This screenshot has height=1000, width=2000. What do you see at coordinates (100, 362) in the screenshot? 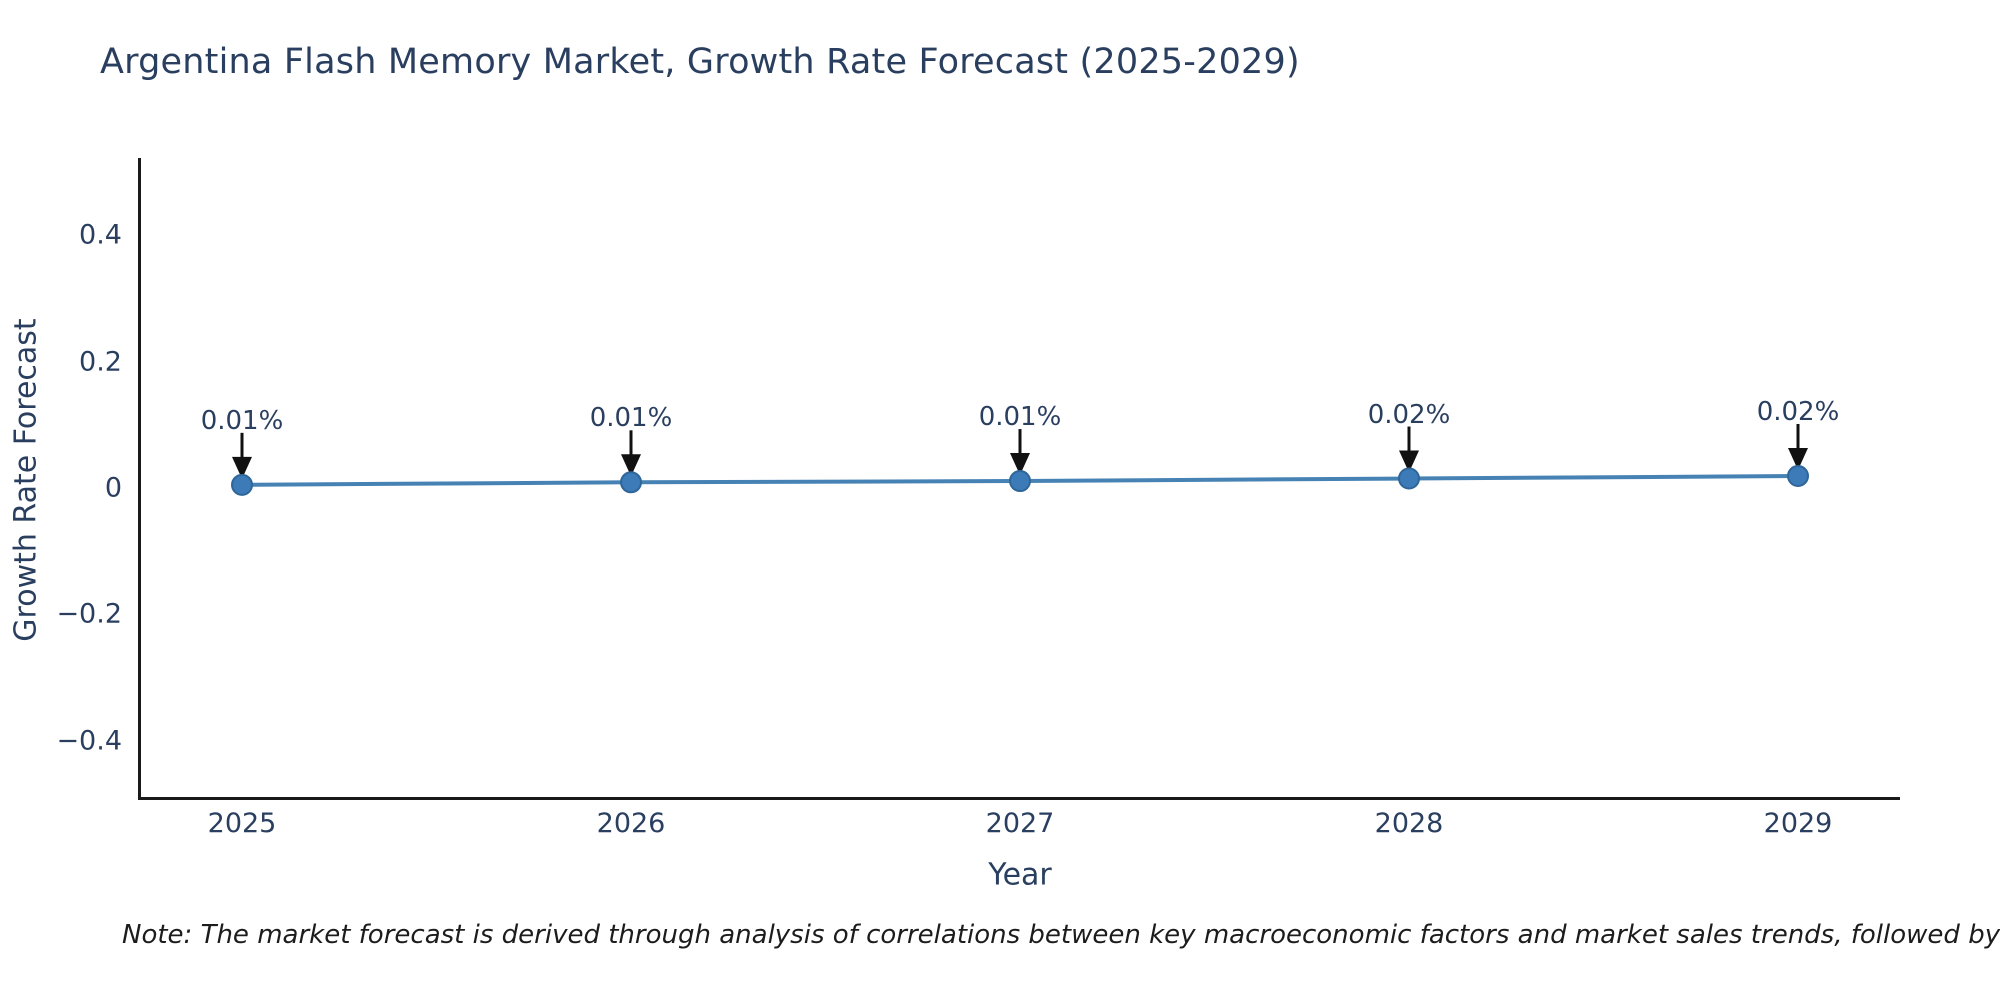
I see `y-tick-label: 0.2` at bounding box center [100, 362].